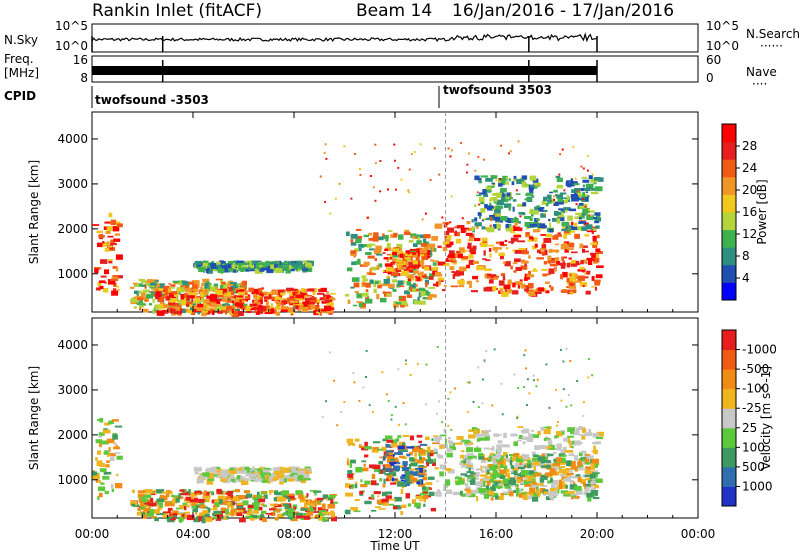 The image size is (800, 554). Describe the element at coordinates (722, 26) in the screenshot. I see `noise-right-tick-top: 10^5` at that location.